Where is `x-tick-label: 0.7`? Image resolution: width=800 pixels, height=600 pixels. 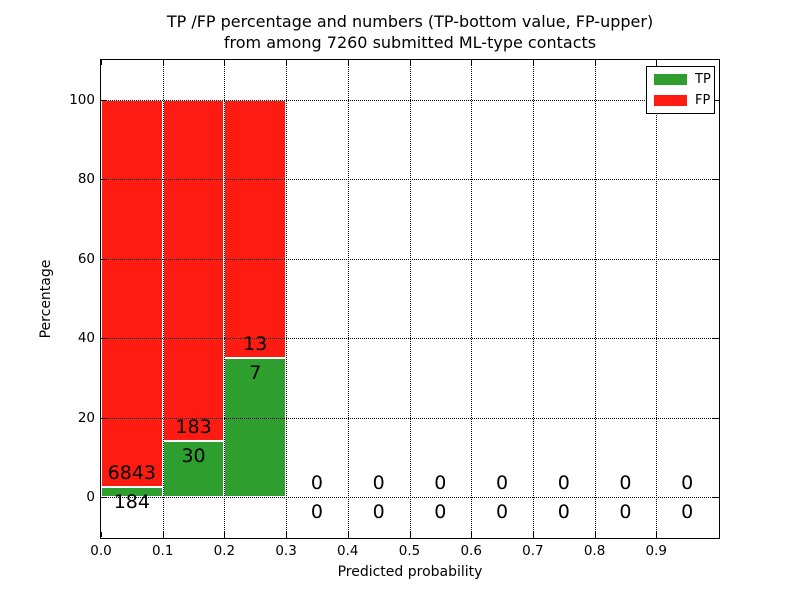 x-tick-label: 0.7 is located at coordinates (533, 551).